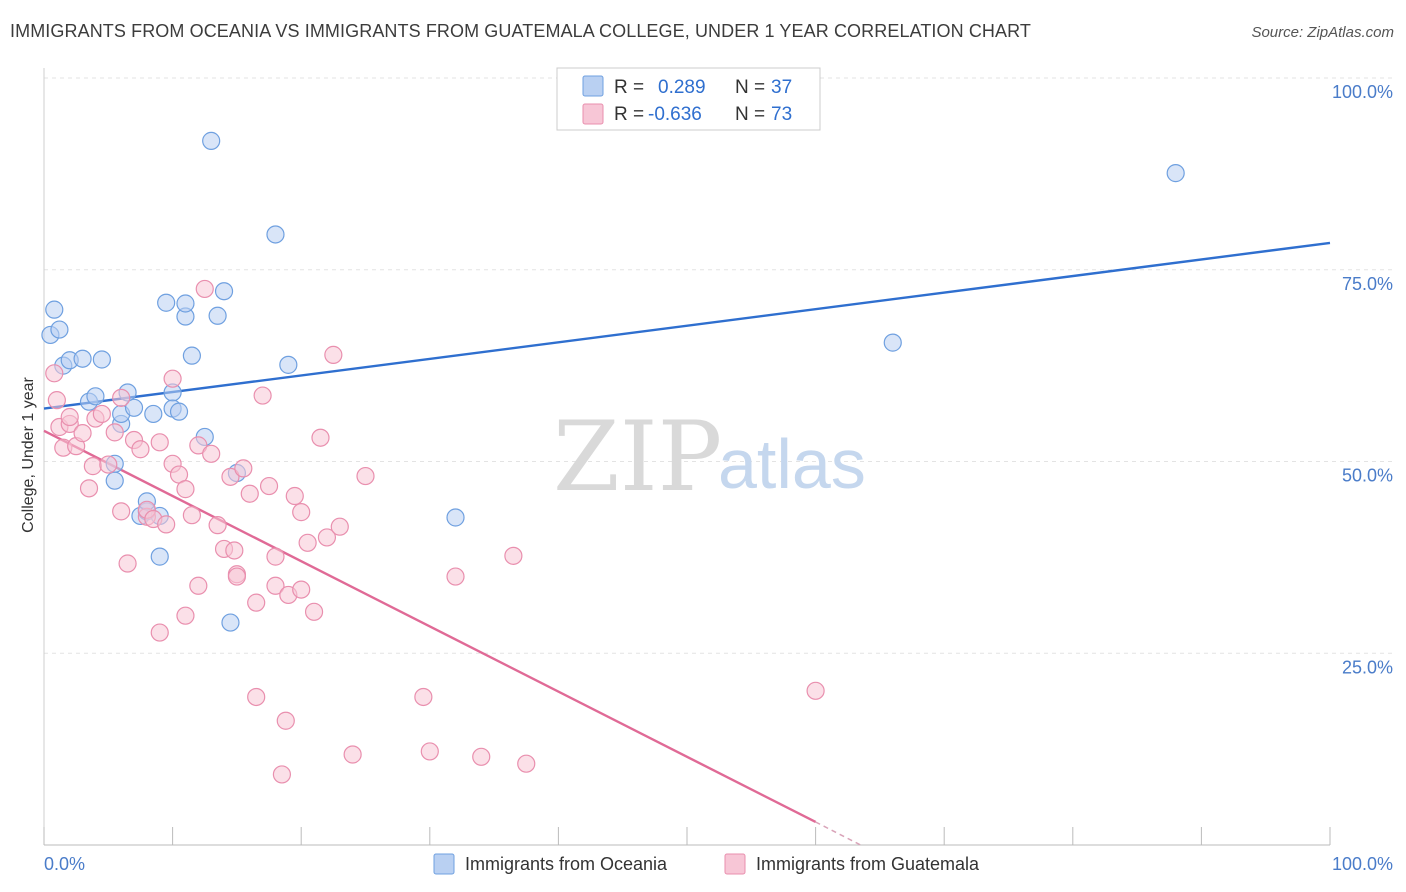 The image size is (1406, 892). What do you see at coordinates (750, 114) in the screenshot?
I see `legend-n-label-2: N =` at bounding box center [750, 114].